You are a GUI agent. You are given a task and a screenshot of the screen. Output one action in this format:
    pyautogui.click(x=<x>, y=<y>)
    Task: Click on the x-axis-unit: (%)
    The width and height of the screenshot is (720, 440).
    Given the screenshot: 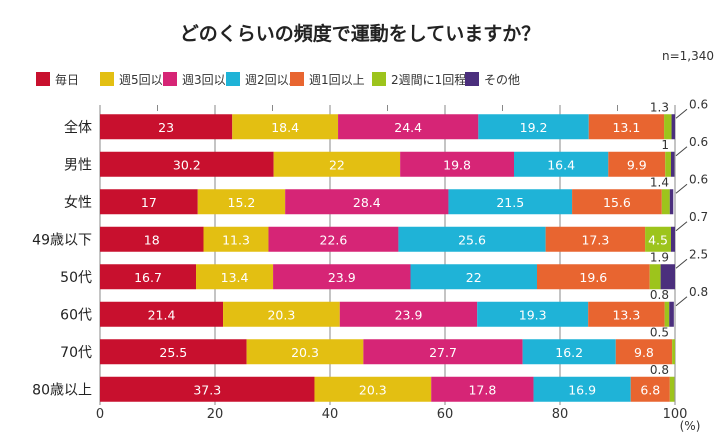 What is the action you would take?
    pyautogui.click(x=690, y=426)
    